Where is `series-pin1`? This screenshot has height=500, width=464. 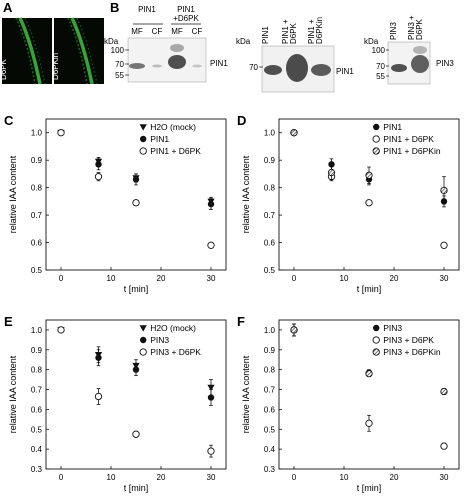 series-pin1 is located at coordinates (136, 170).